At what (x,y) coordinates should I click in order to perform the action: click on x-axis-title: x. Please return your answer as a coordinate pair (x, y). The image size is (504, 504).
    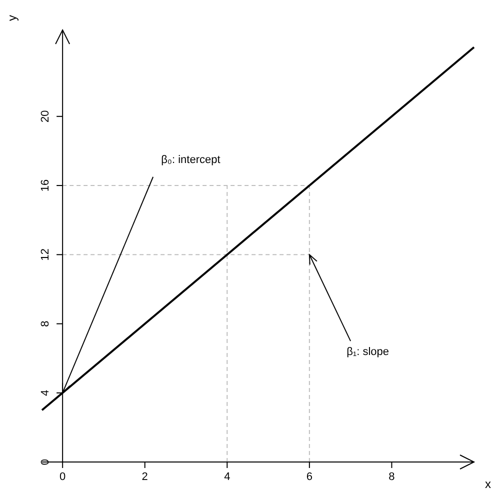
    Looking at the image, I should click on (488, 484).